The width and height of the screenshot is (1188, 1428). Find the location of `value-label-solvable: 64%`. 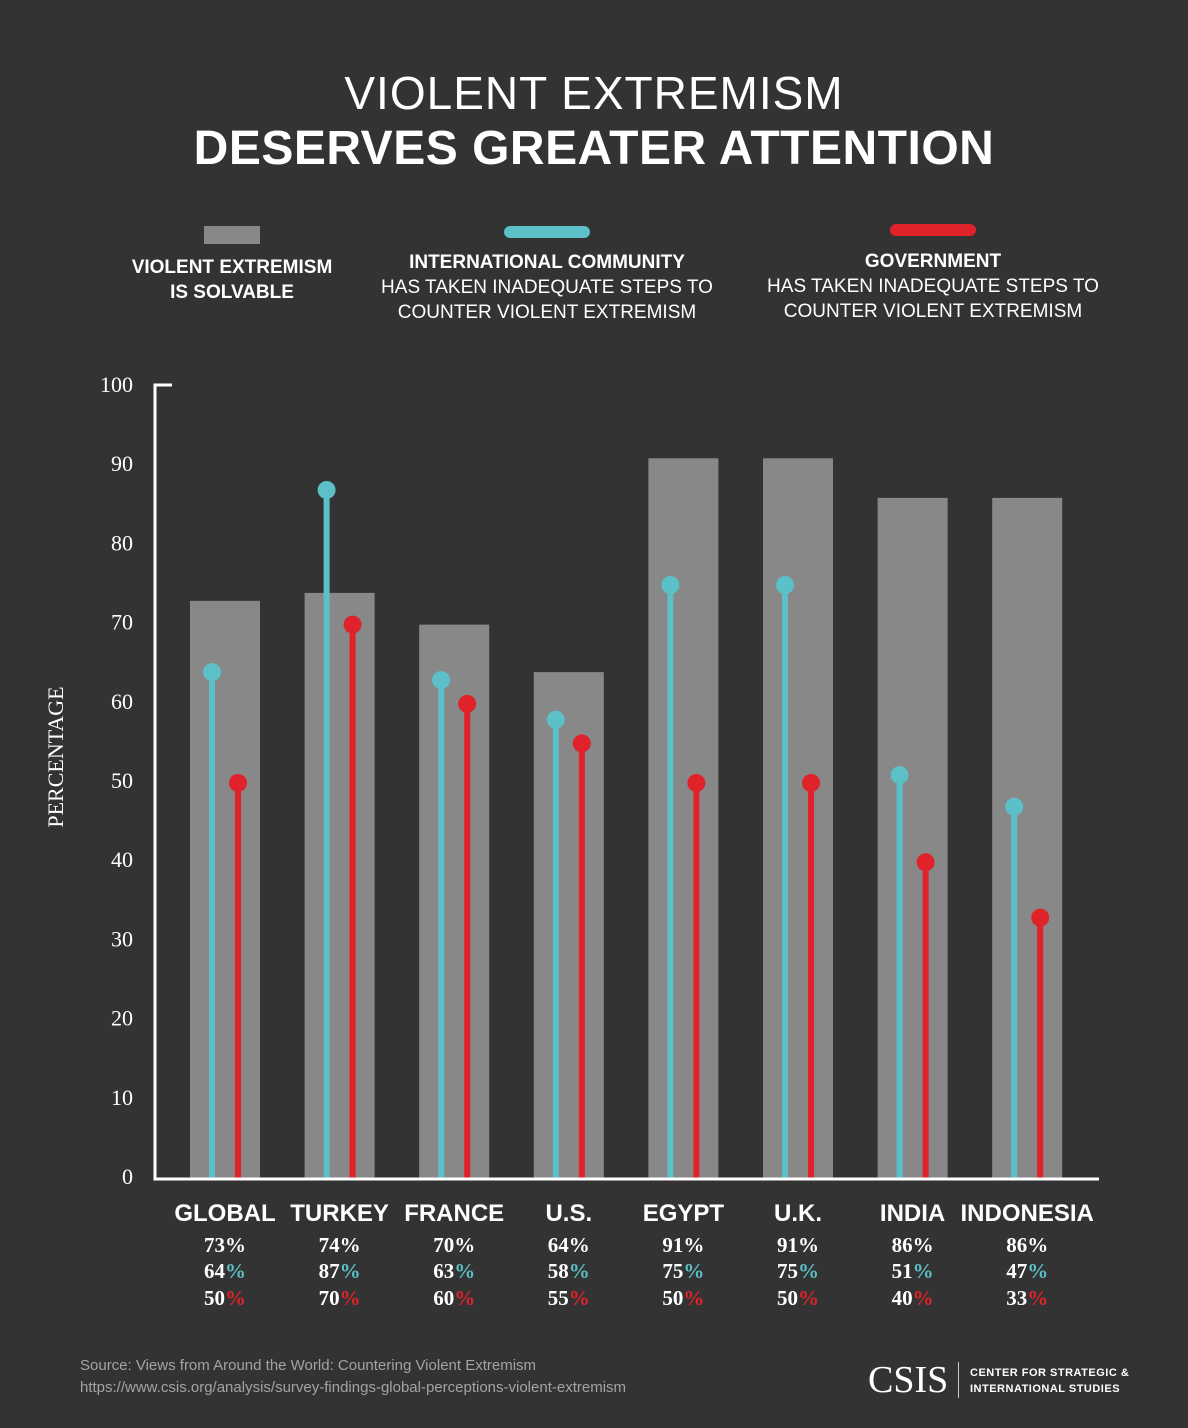

value-label-solvable: 64% is located at coordinates (569, 1245).